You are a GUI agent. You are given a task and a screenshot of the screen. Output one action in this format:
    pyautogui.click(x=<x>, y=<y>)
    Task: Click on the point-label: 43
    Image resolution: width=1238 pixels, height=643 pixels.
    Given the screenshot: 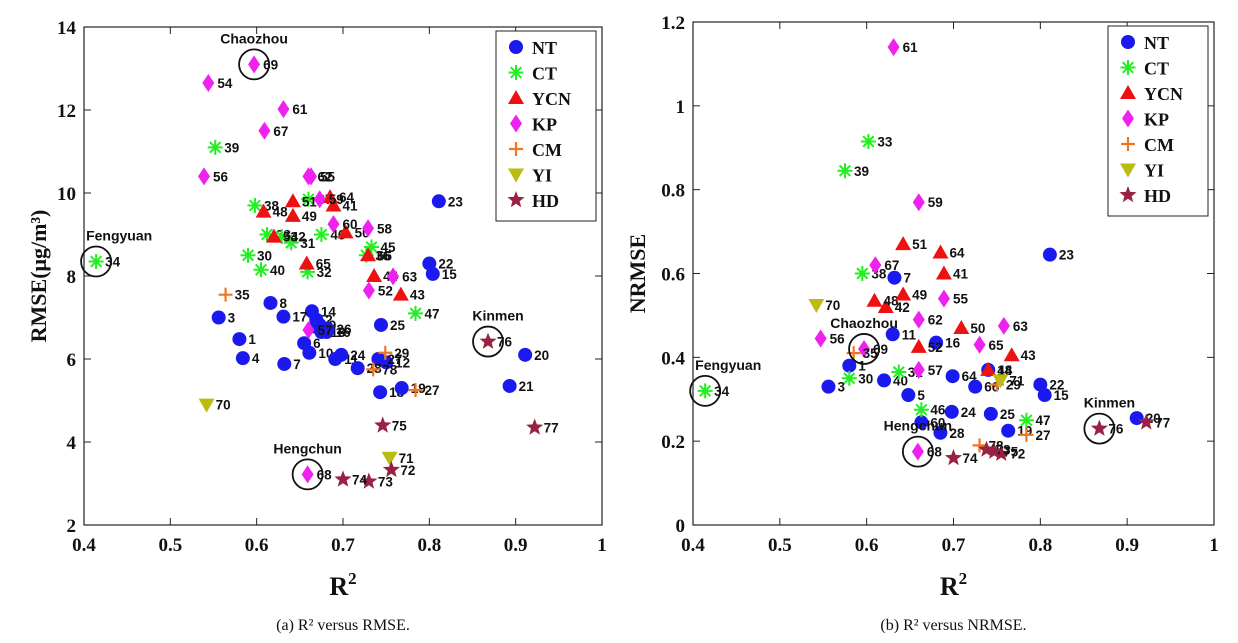 What is the action you would take?
    pyautogui.click(x=418, y=295)
    